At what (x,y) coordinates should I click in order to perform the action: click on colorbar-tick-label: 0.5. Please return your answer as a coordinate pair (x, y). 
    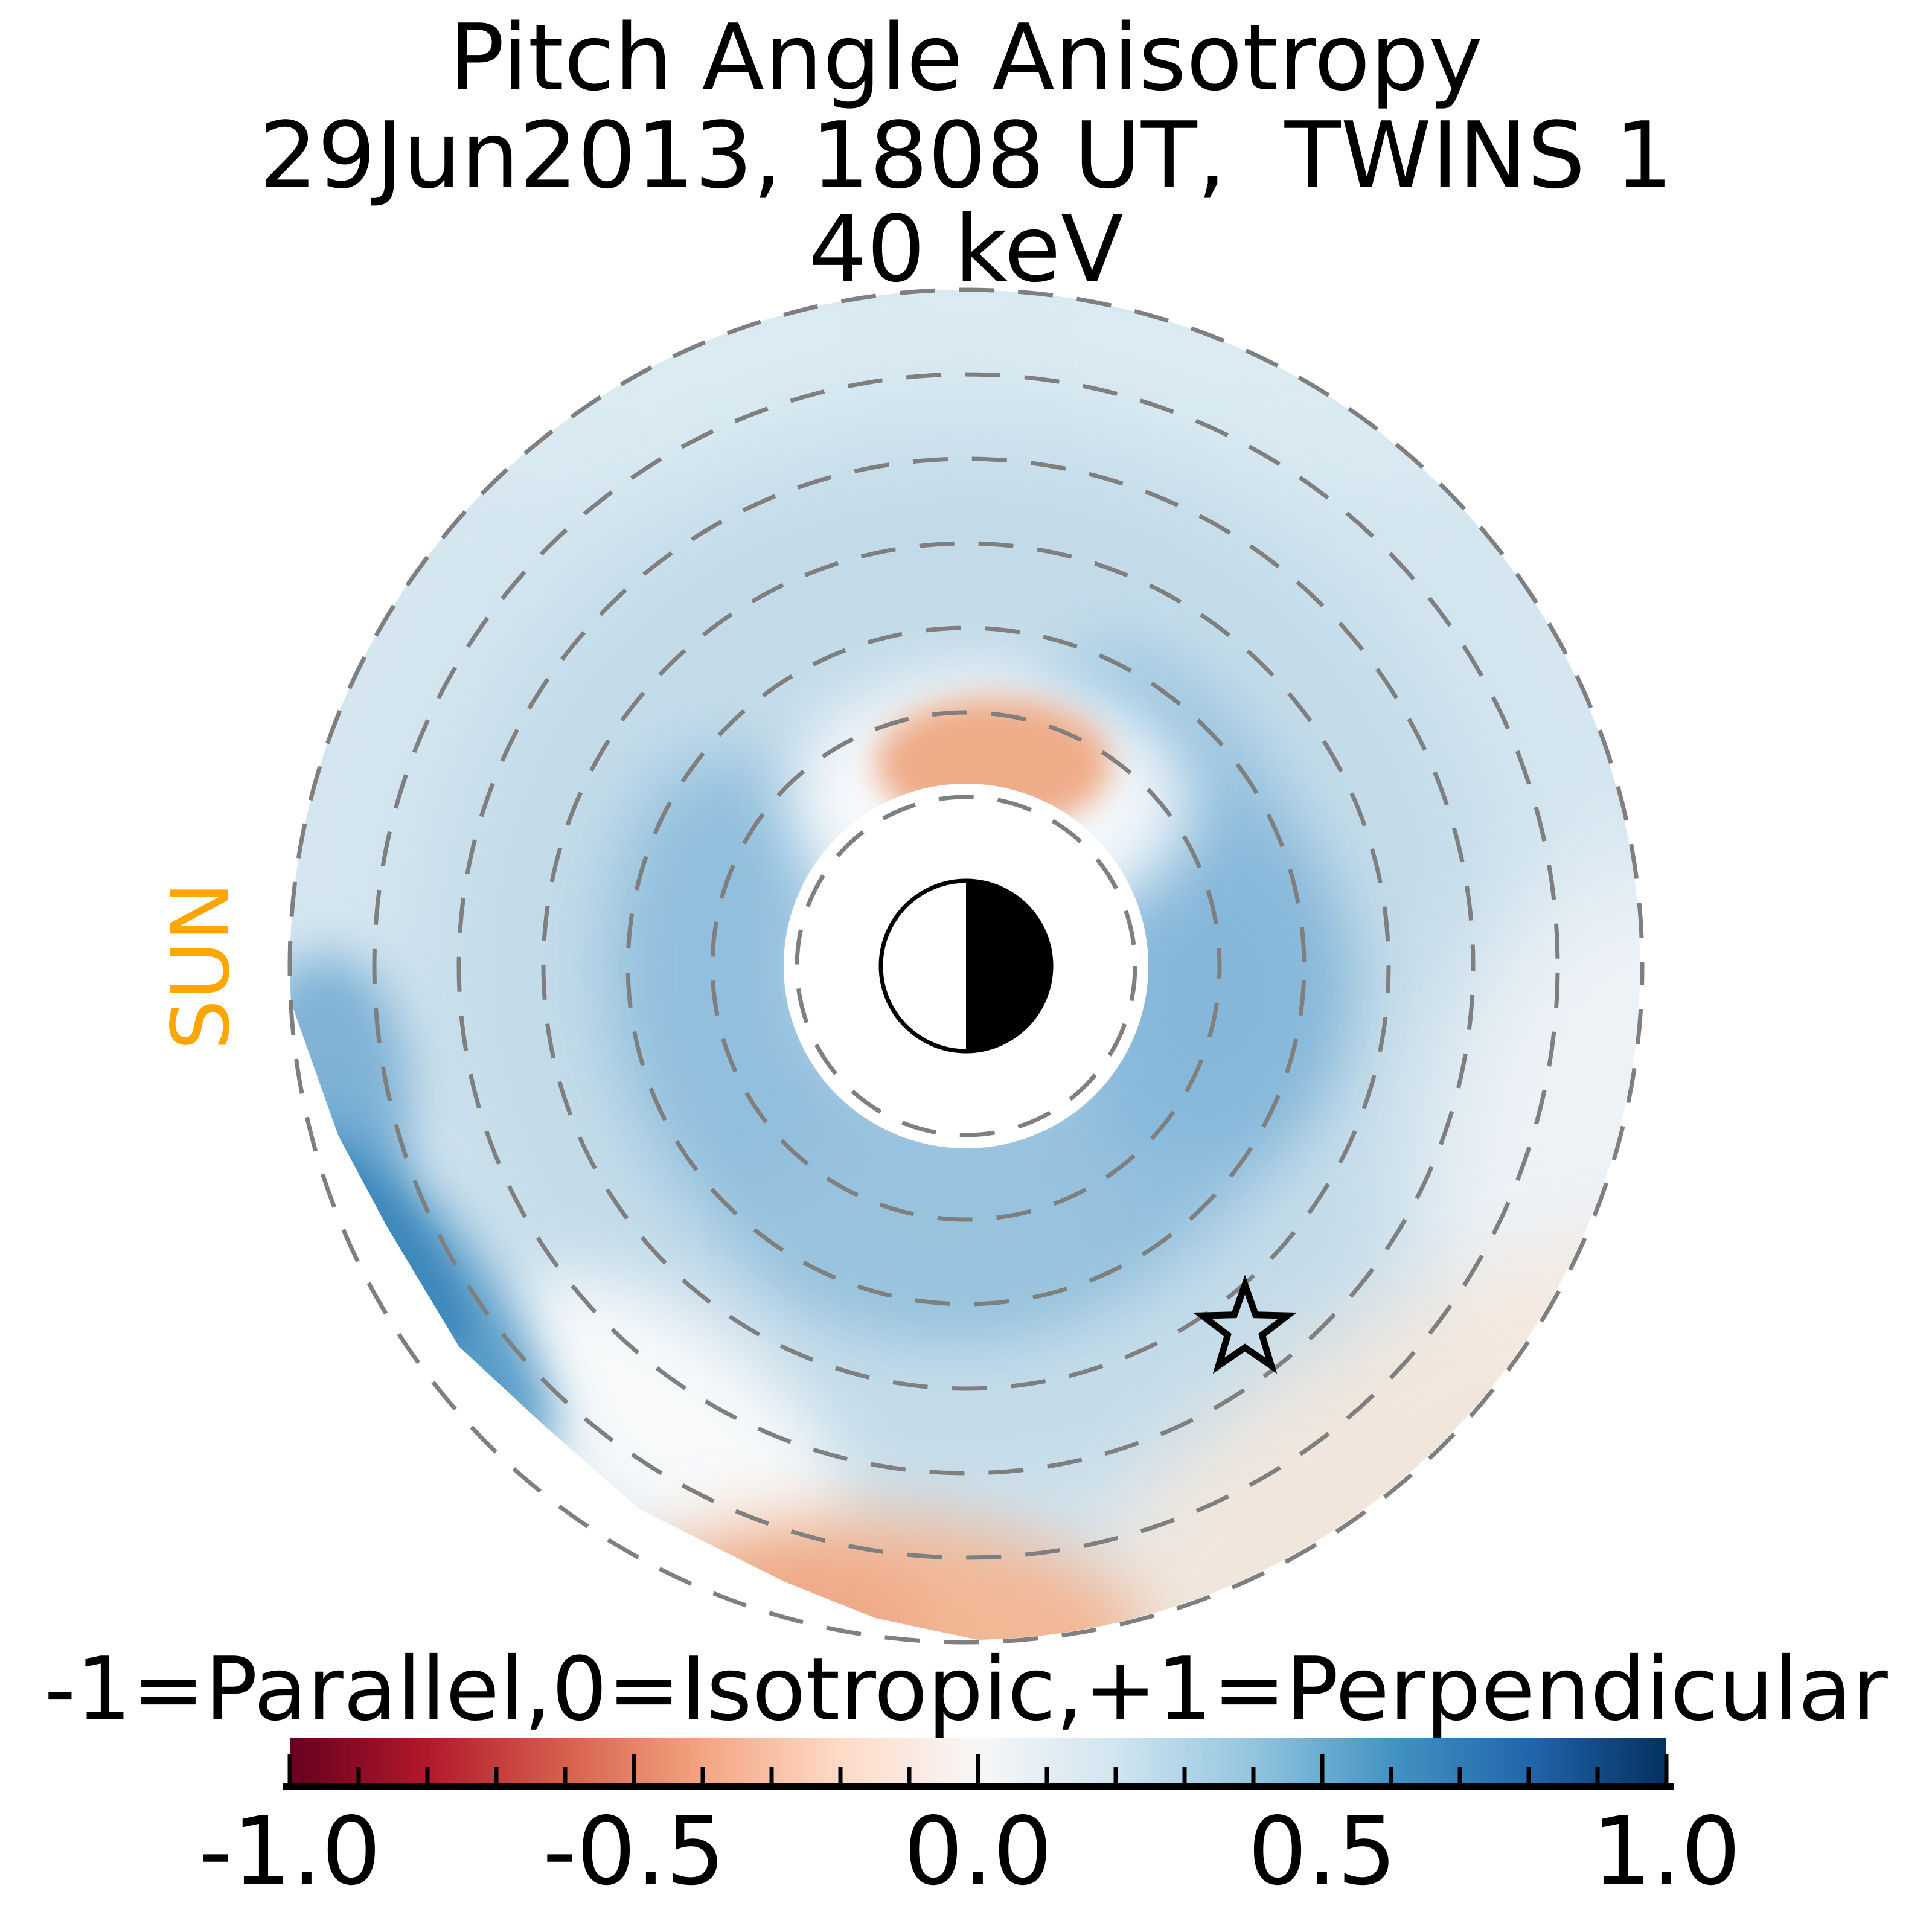
    Looking at the image, I should click on (1323, 1852).